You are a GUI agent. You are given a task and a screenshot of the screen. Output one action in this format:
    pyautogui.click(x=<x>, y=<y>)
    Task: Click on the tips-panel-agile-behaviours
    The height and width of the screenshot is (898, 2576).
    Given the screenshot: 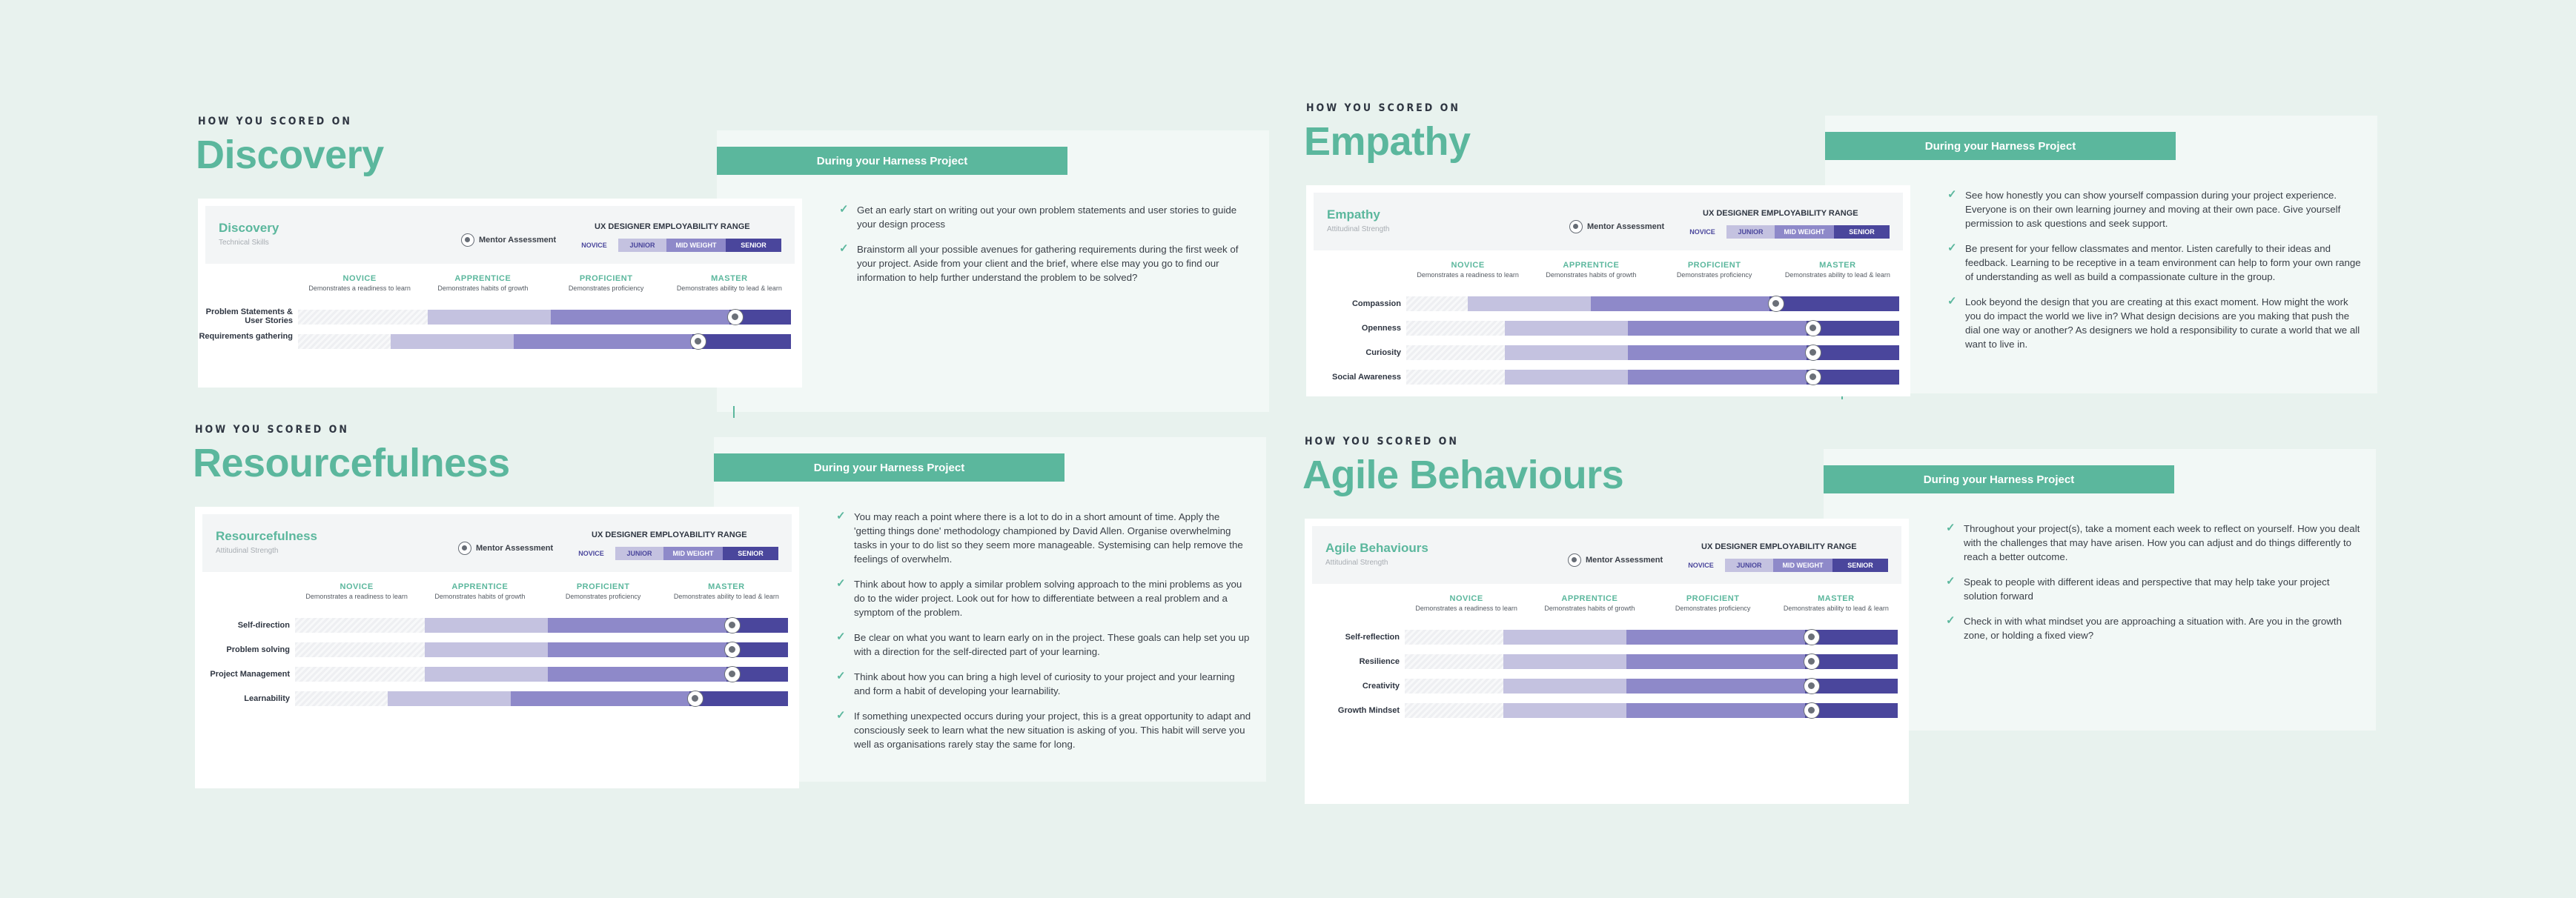 What is the action you would take?
    pyautogui.click(x=2100, y=590)
    